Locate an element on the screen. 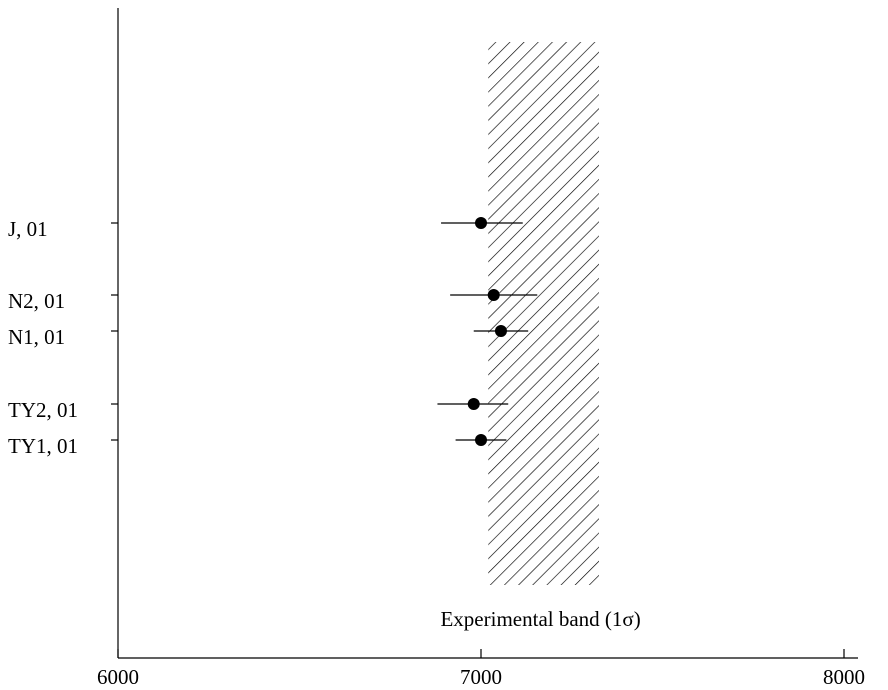 The image size is (888, 690). experimental-band is located at coordinates (543, 313).